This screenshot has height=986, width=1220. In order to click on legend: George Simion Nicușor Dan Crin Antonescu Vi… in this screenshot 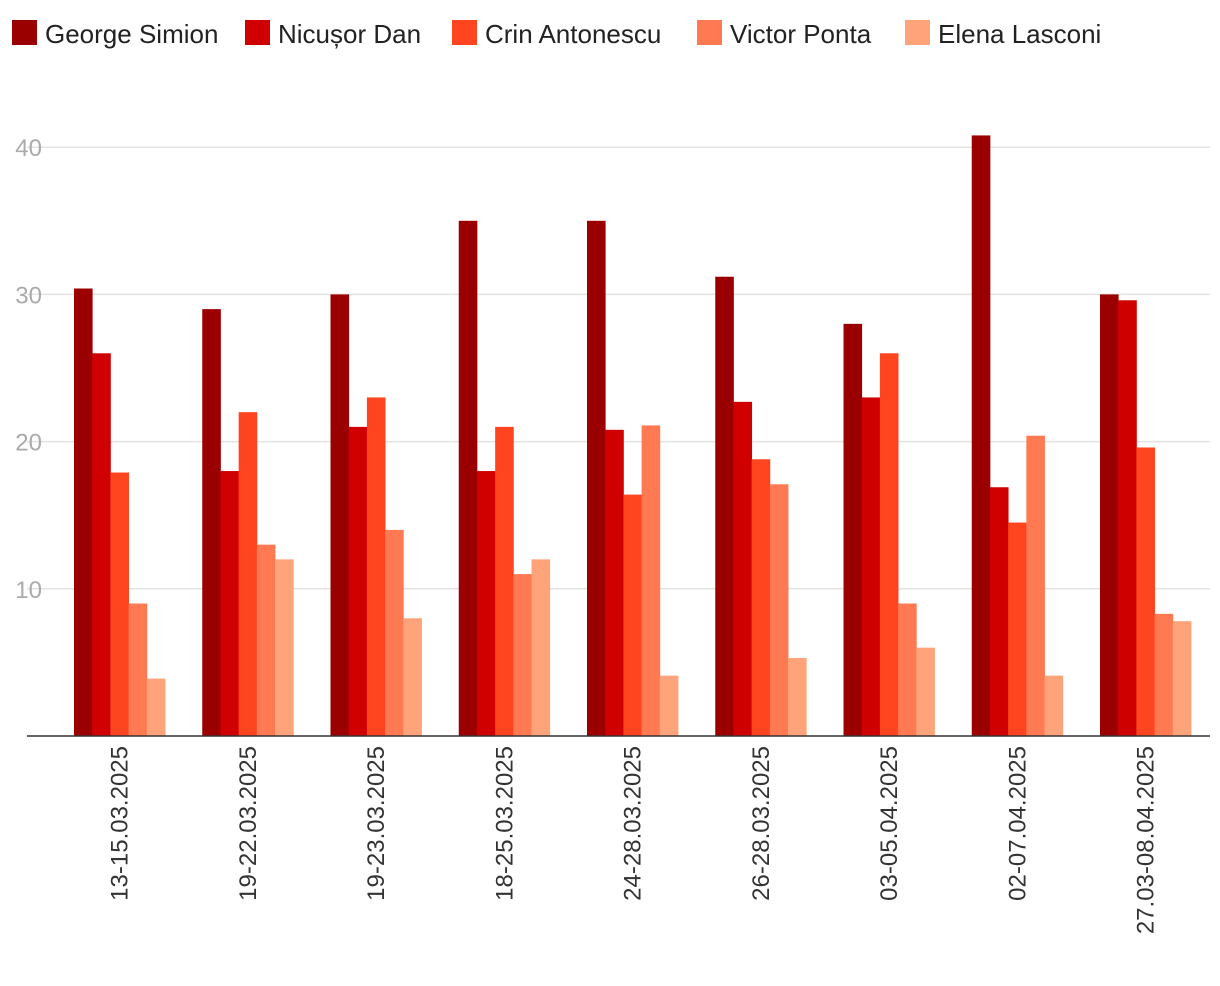, I will do `click(556, 34)`.